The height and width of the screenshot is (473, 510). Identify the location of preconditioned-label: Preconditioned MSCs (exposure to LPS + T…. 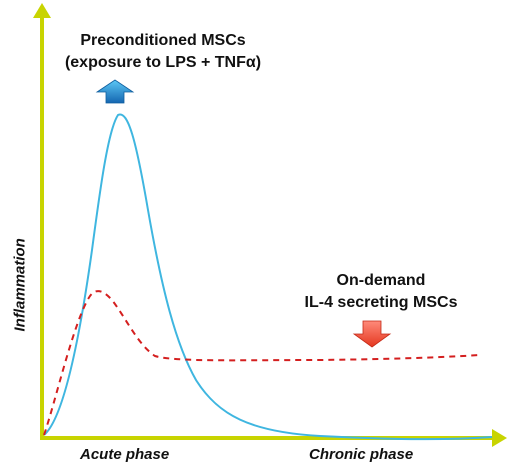
(163, 52).